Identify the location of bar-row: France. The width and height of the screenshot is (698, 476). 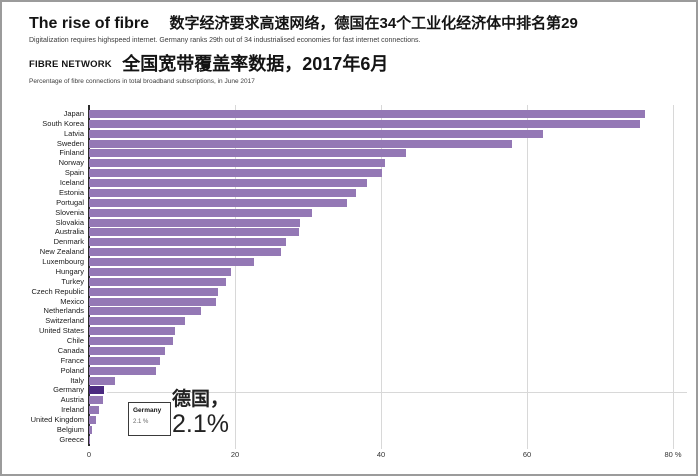
(337, 361).